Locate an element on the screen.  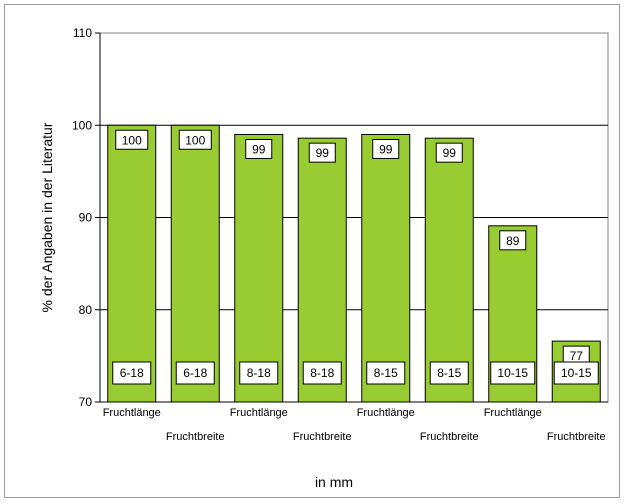
y-tick-label: 100 is located at coordinates (82, 125).